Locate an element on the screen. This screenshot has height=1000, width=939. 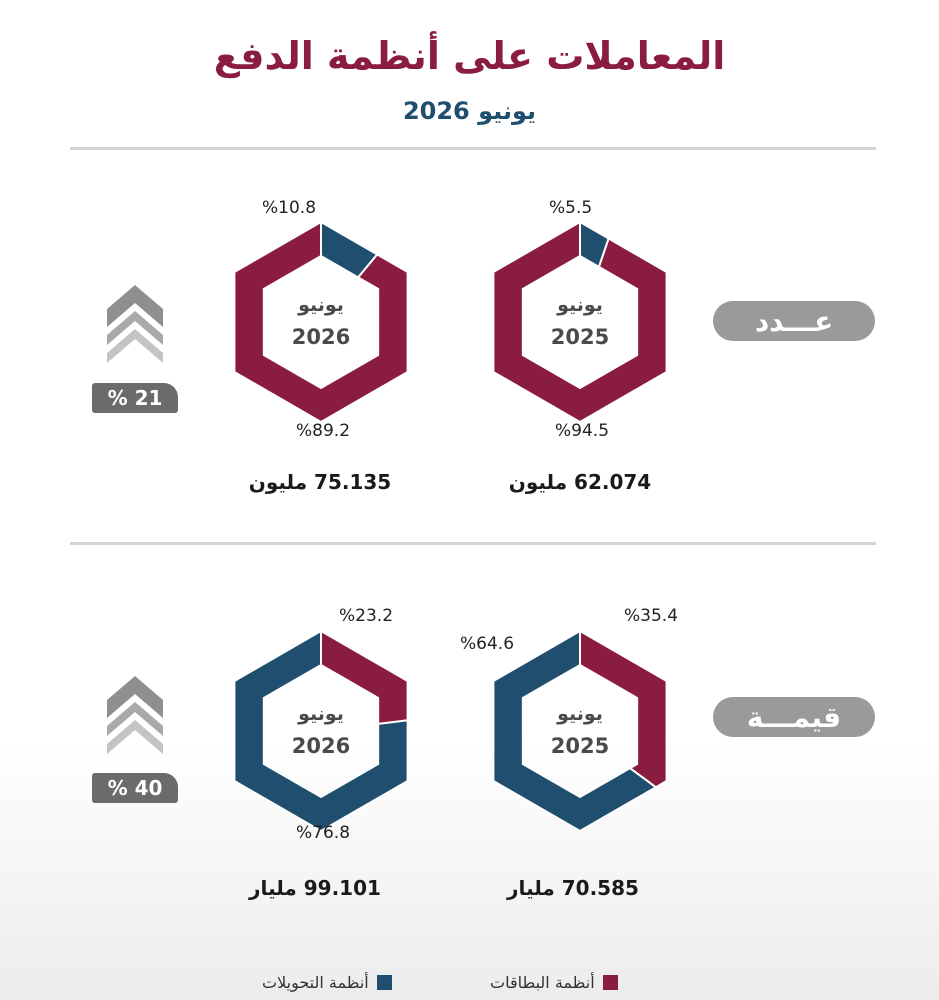
donut-value-2025-total: 70.585 مليار is located at coordinates (573, 888).